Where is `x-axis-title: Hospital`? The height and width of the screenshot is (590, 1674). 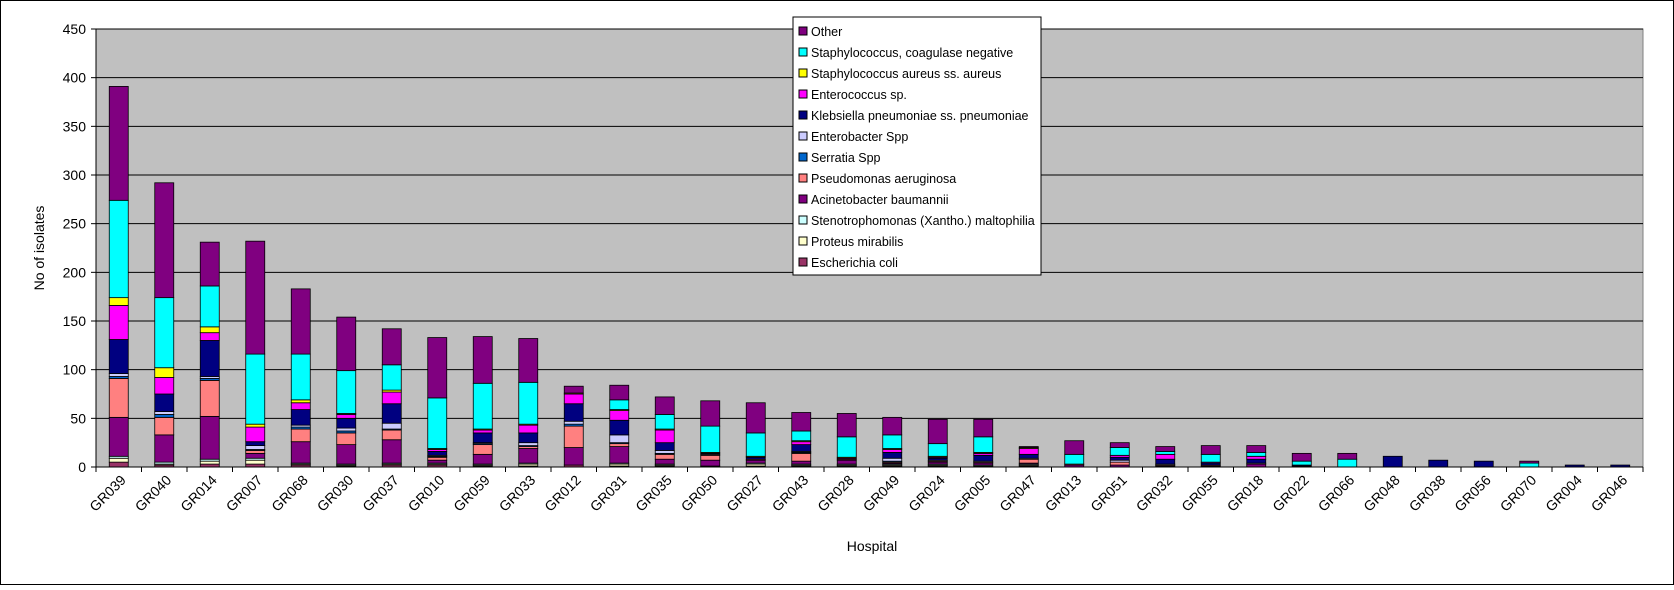
x-axis-title: Hospital is located at coordinates (872, 546).